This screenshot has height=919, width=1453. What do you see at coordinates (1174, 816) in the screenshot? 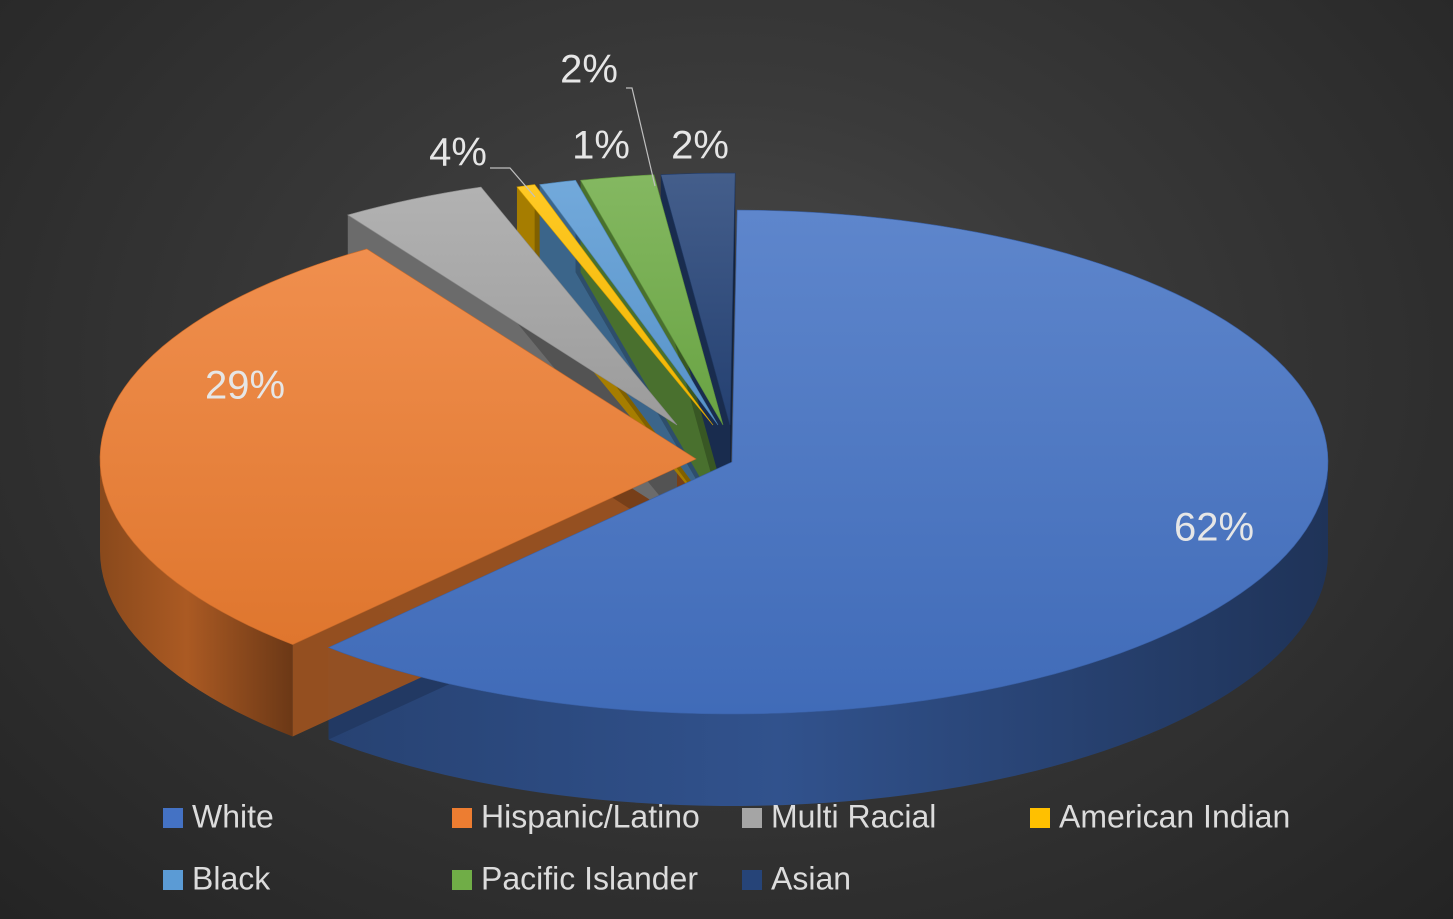
I see `legend-label: American Indian` at bounding box center [1174, 816].